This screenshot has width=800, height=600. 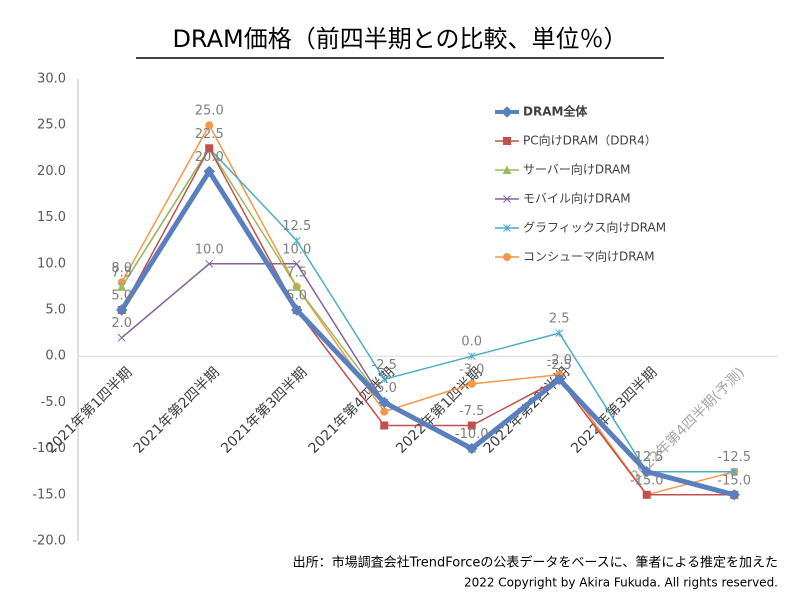 What do you see at coordinates (55, 310) in the screenshot?
I see `y-tick-label: 5.0` at bounding box center [55, 310].